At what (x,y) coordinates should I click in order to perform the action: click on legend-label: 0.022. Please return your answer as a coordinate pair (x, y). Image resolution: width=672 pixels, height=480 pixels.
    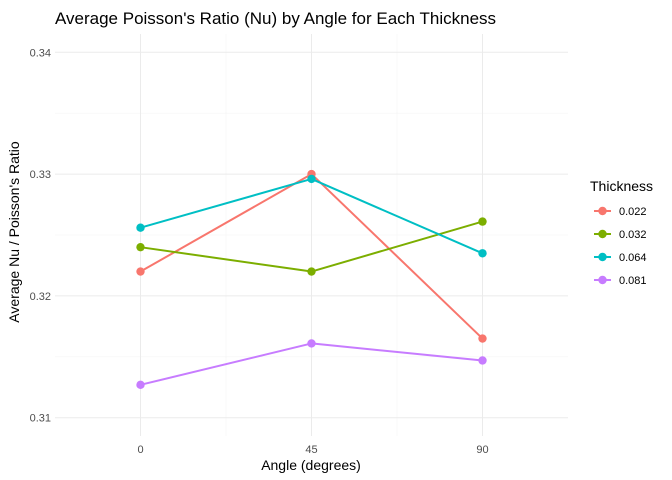
    Looking at the image, I should click on (633, 212).